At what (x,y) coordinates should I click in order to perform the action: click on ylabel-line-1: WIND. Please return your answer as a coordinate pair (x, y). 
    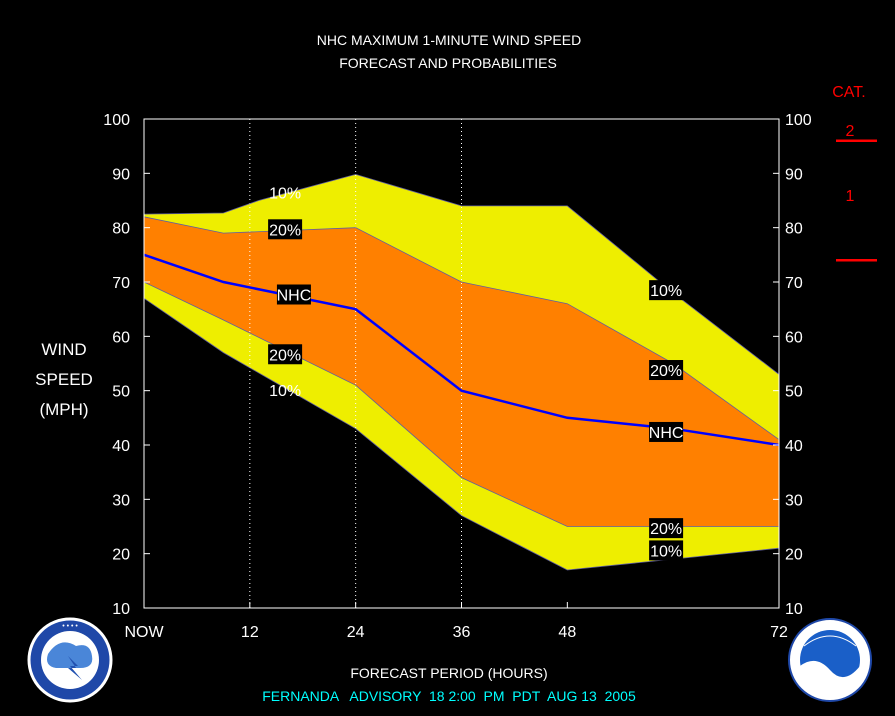
    Looking at the image, I should click on (63, 349).